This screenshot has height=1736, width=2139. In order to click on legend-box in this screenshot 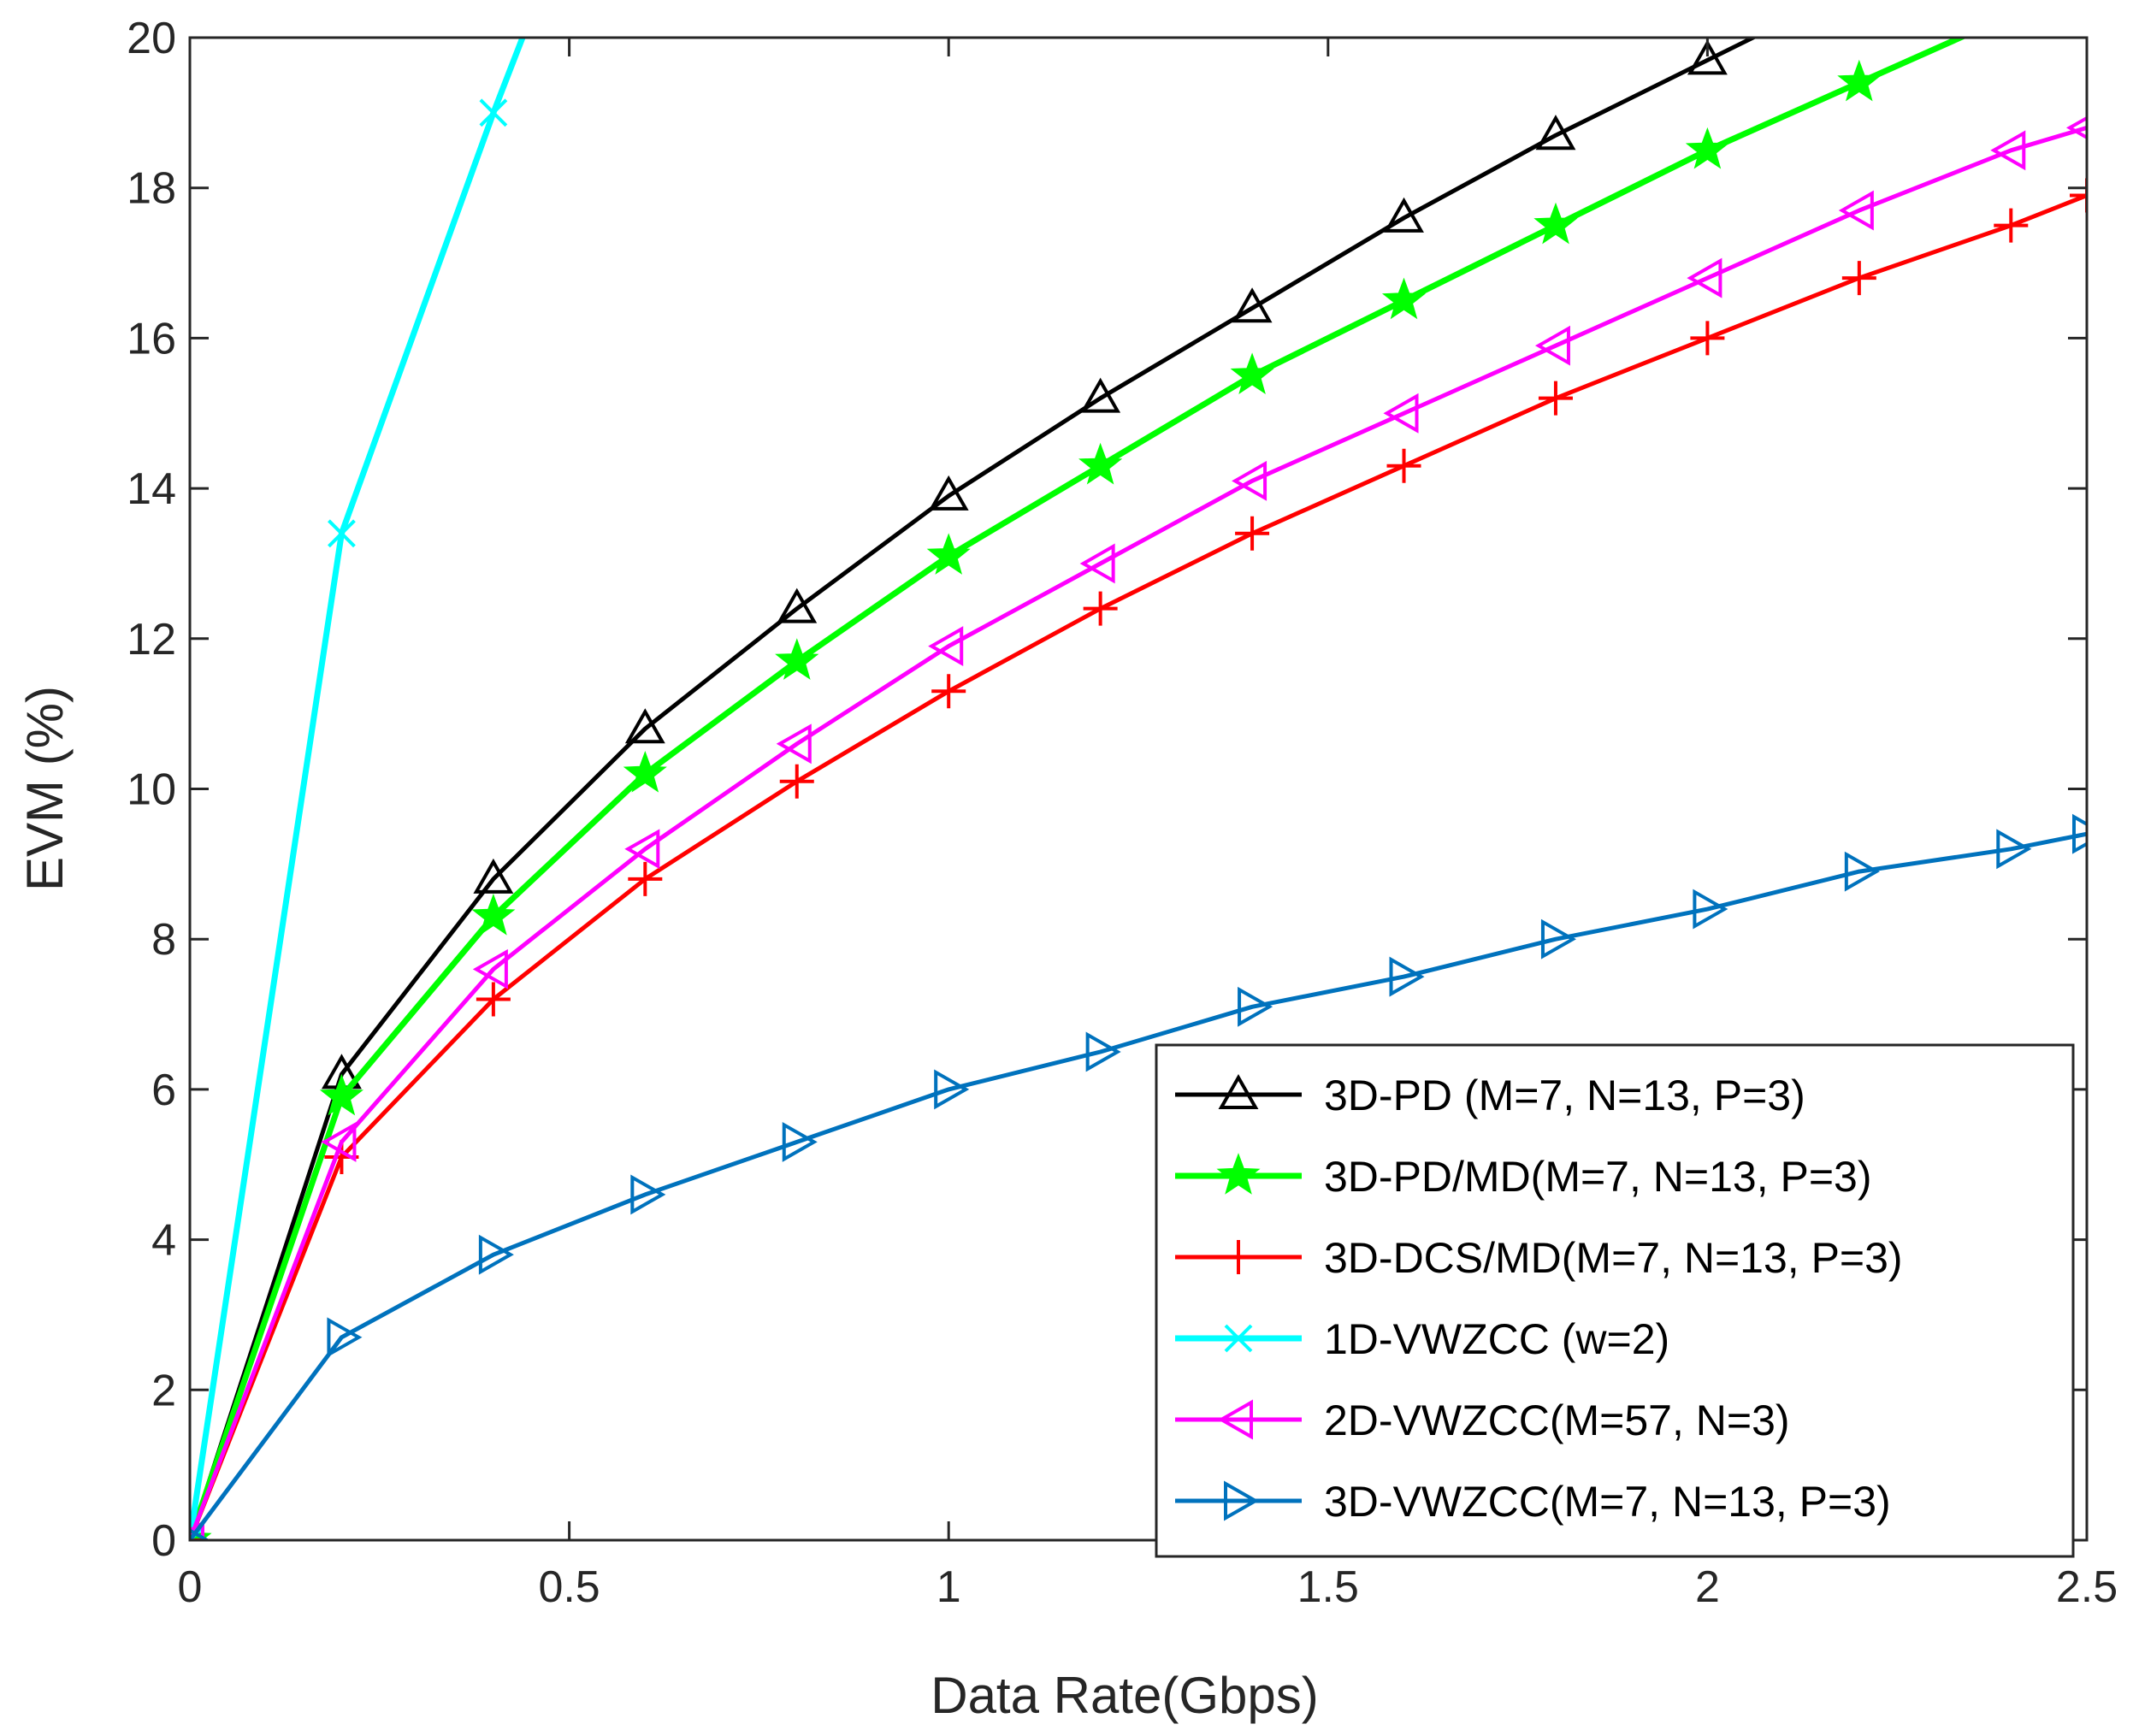, I will do `click(1615, 1301)`.